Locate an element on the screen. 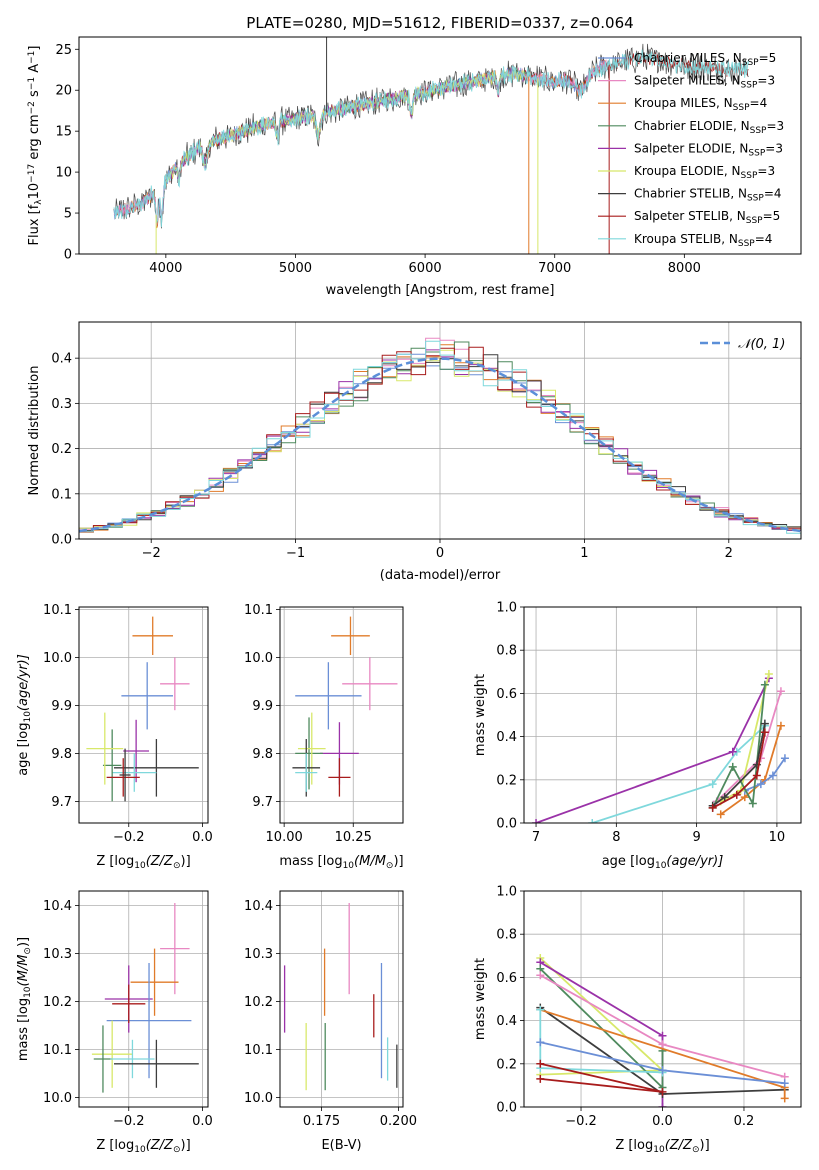  label-part: ] is located at coordinates (34, 48).